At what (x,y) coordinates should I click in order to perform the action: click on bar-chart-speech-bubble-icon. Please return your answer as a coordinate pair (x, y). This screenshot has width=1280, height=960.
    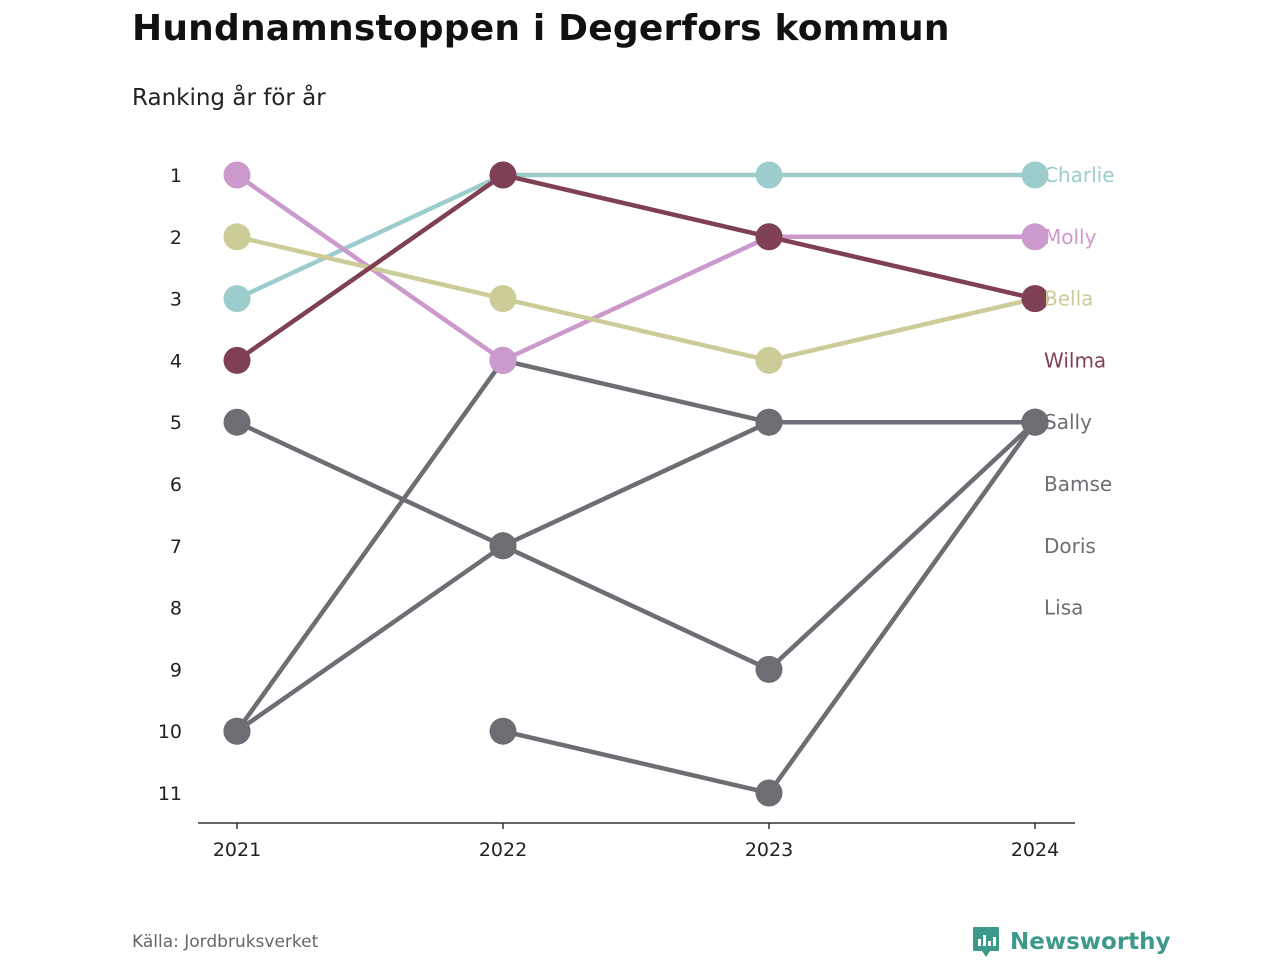
    Looking at the image, I should click on (986, 942).